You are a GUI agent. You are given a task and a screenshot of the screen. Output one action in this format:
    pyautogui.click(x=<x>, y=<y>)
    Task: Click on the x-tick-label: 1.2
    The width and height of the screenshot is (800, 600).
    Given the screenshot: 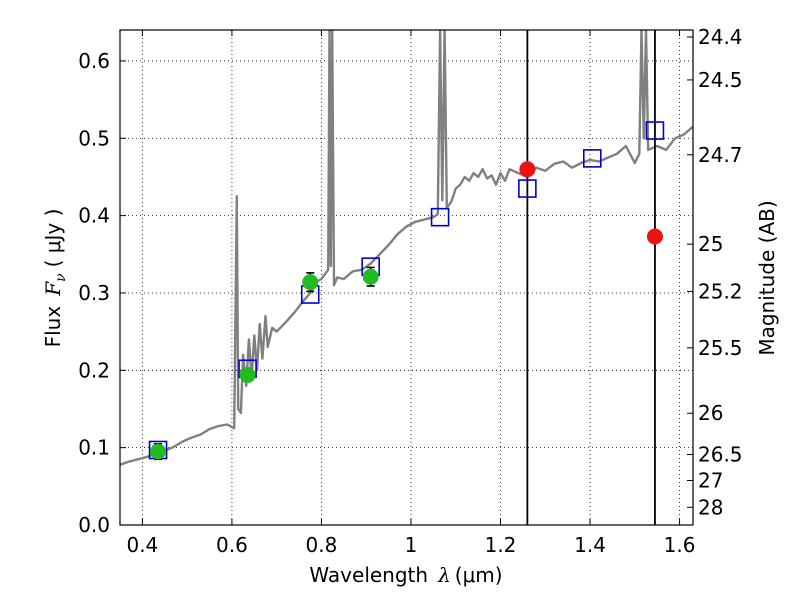 What is the action you would take?
    pyautogui.click(x=501, y=545)
    